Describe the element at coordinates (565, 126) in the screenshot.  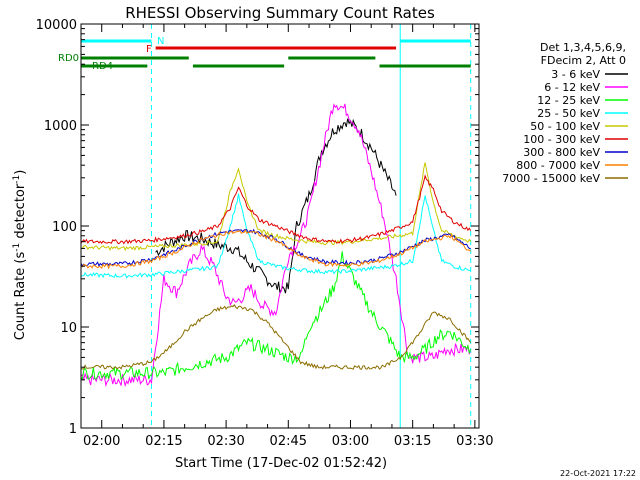
I see `legend-label-50-100-kev: 50 - 100 keV` at that location.